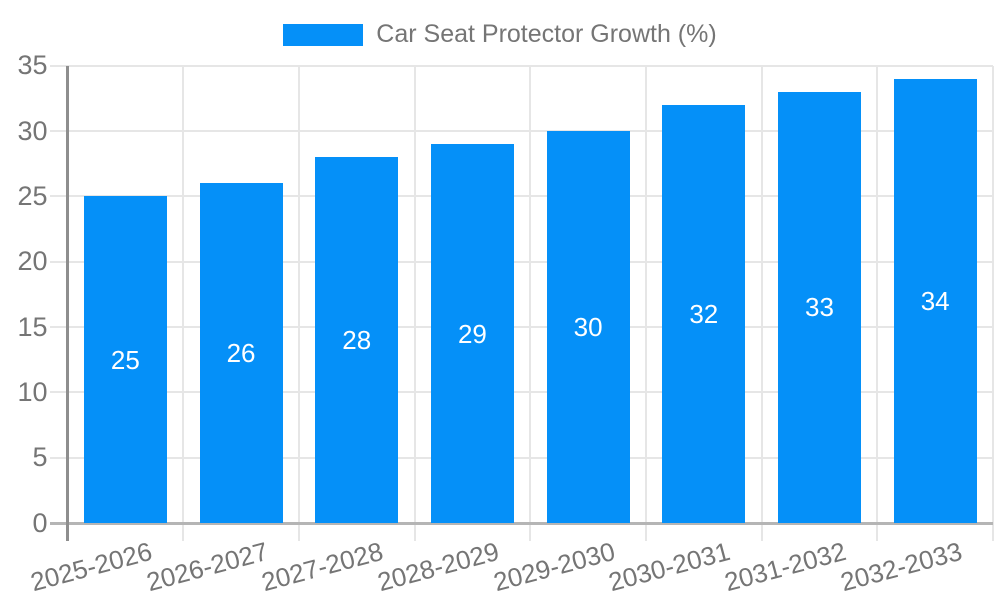  I want to click on x-axis-tick-label: 2028-2029, so click(438, 567).